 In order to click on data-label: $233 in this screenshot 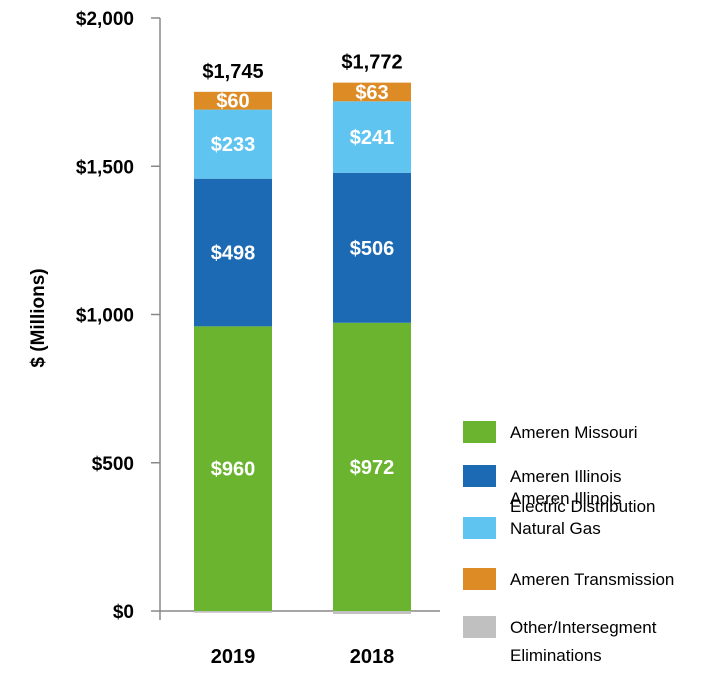, I will do `click(233, 145)`.